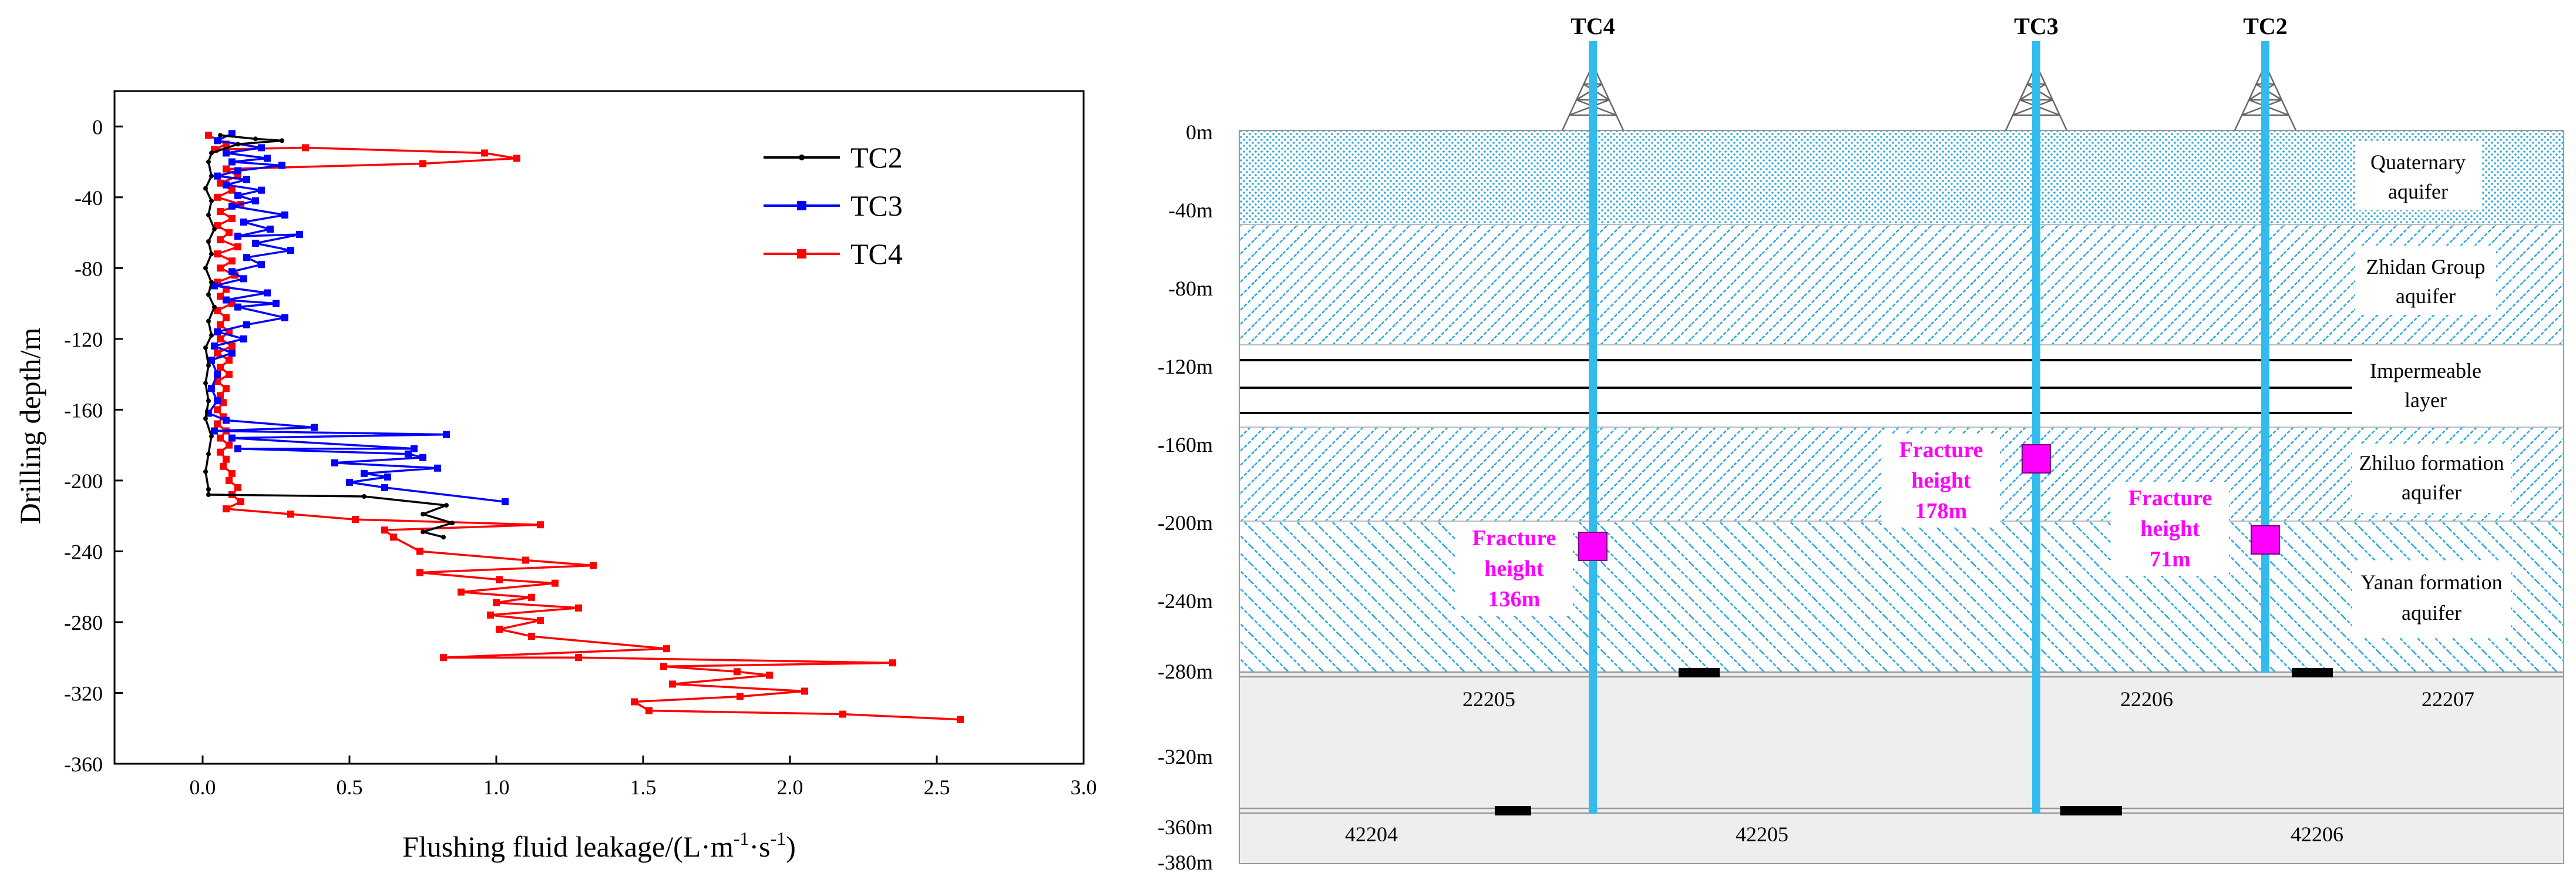 The image size is (2576, 893). What do you see at coordinates (2426, 266) in the screenshot?
I see `zhidan-label-1: Zhidan Group` at bounding box center [2426, 266].